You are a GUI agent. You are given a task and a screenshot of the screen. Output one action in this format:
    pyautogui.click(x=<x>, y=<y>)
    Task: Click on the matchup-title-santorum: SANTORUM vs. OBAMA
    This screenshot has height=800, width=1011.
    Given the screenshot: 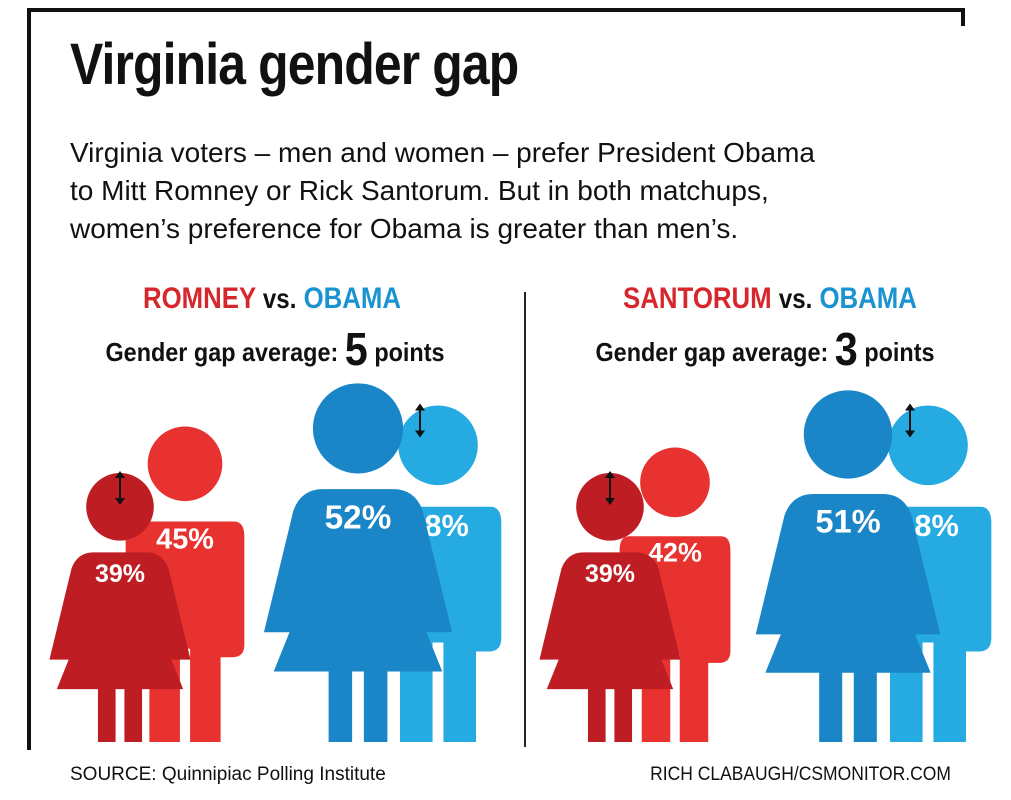 What is the action you would take?
    pyautogui.click(x=769, y=299)
    